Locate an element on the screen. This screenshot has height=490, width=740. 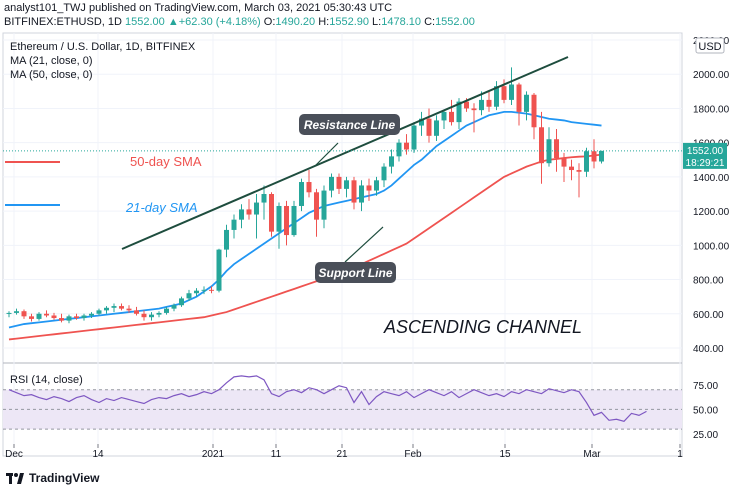
rsi-tick-label: 25.00 is located at coordinates (705, 435).